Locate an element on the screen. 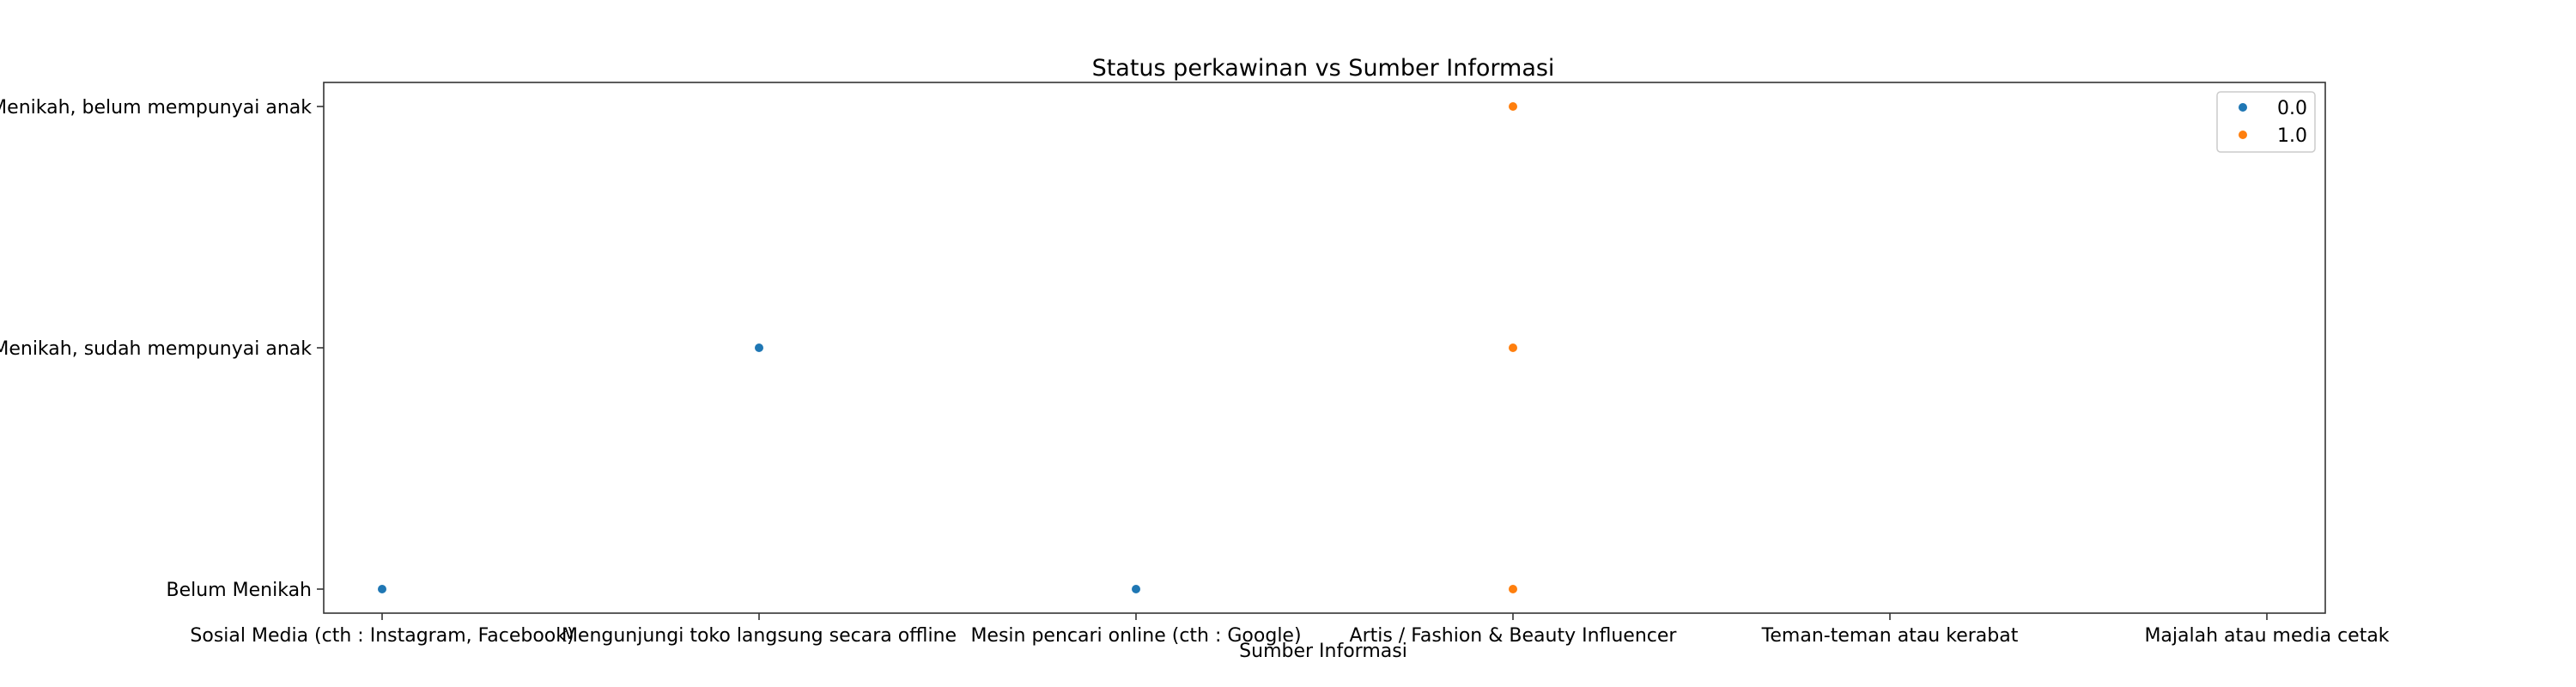 The height and width of the screenshot is (687, 2576). chart-title: Status perkawinan vs Sumber Informasi is located at coordinates (1323, 68).